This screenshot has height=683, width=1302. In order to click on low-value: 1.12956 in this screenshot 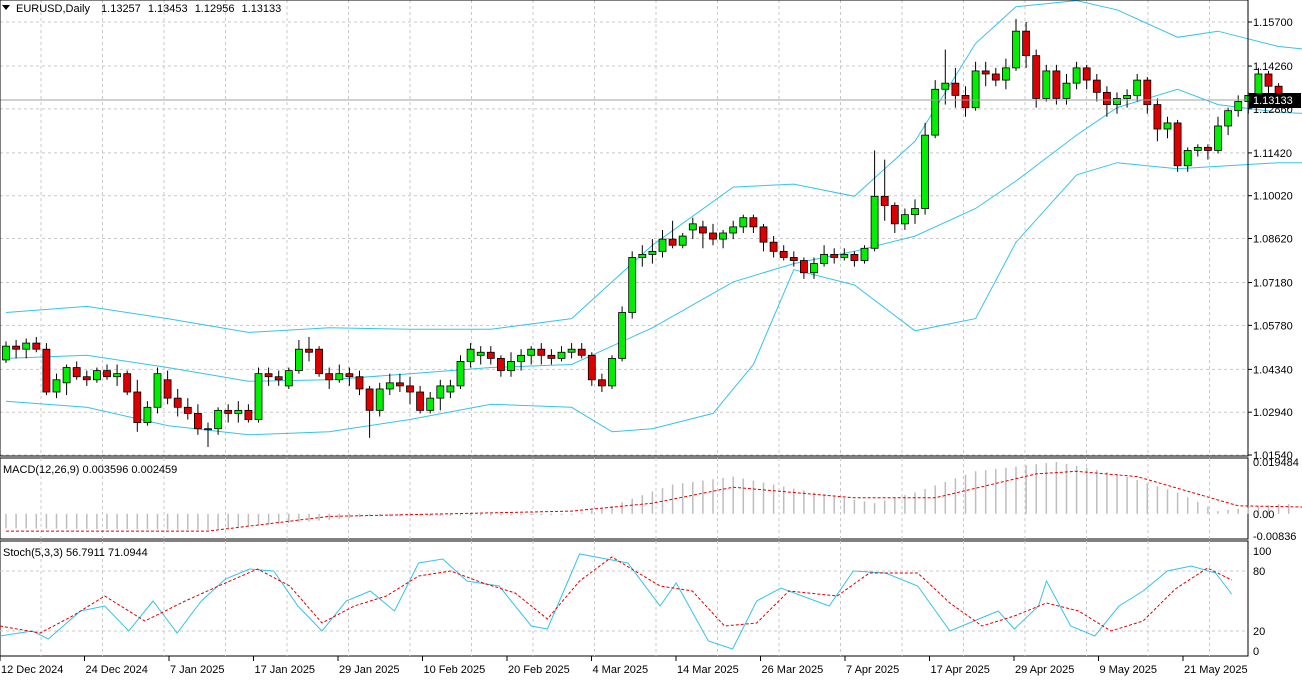, I will do `click(215, 9)`.